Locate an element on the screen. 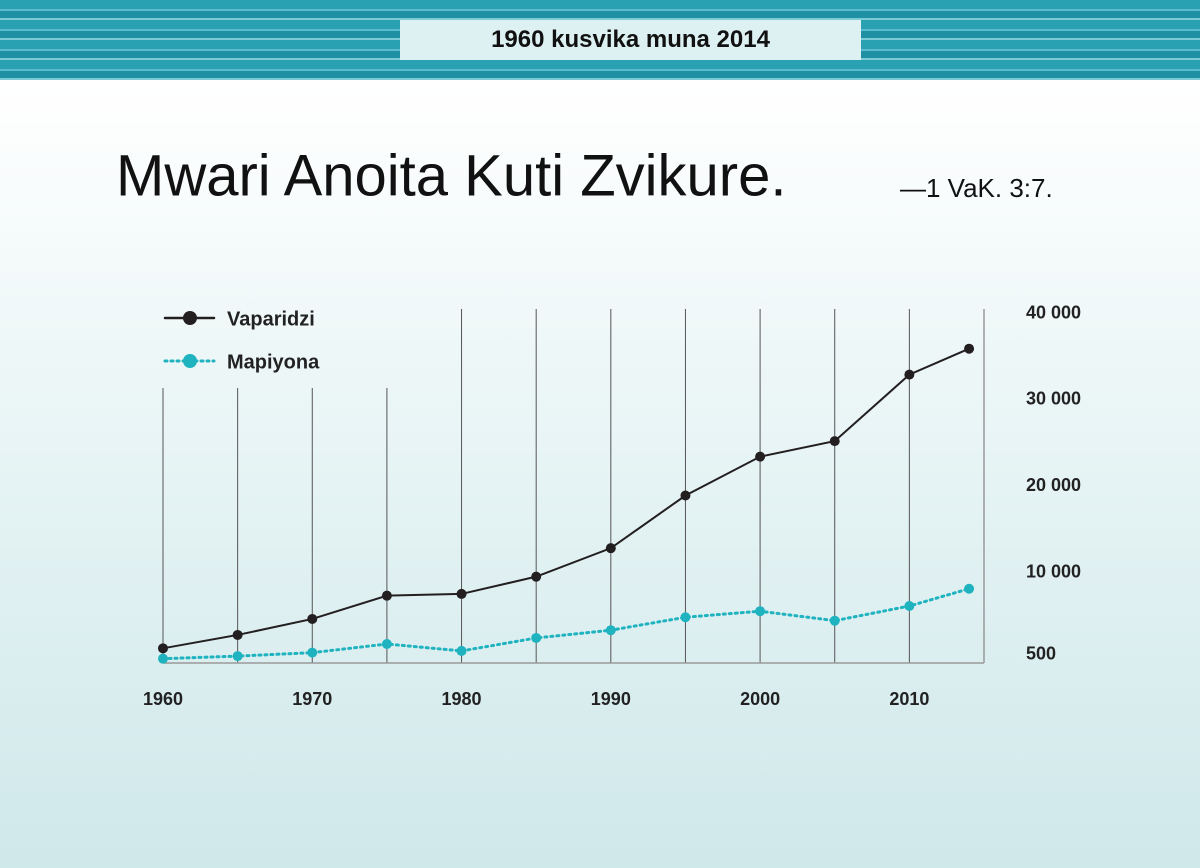 This screenshot has width=1200, height=868. series-line is located at coordinates (566, 624).